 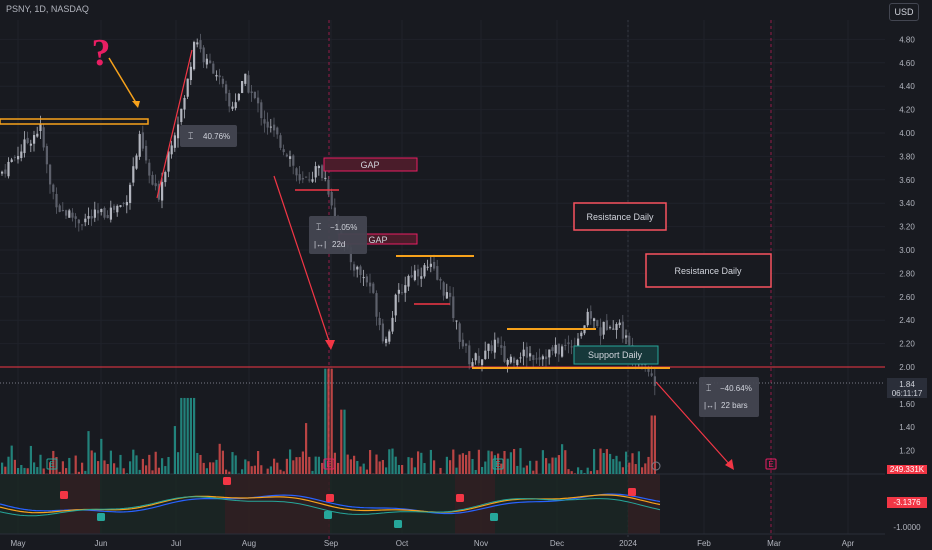 What do you see at coordinates (377, 240) in the screenshot?
I see `gap-label-2: GAP` at bounding box center [377, 240].